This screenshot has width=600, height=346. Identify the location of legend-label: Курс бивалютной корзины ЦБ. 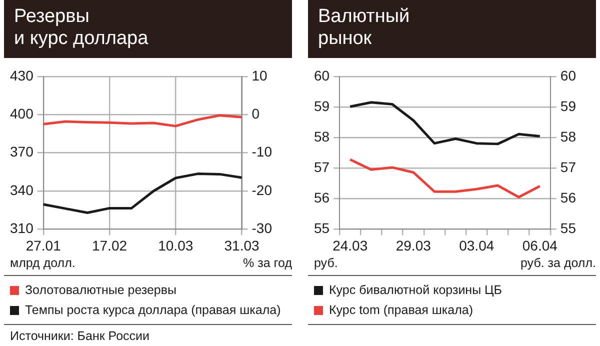
(415, 290).